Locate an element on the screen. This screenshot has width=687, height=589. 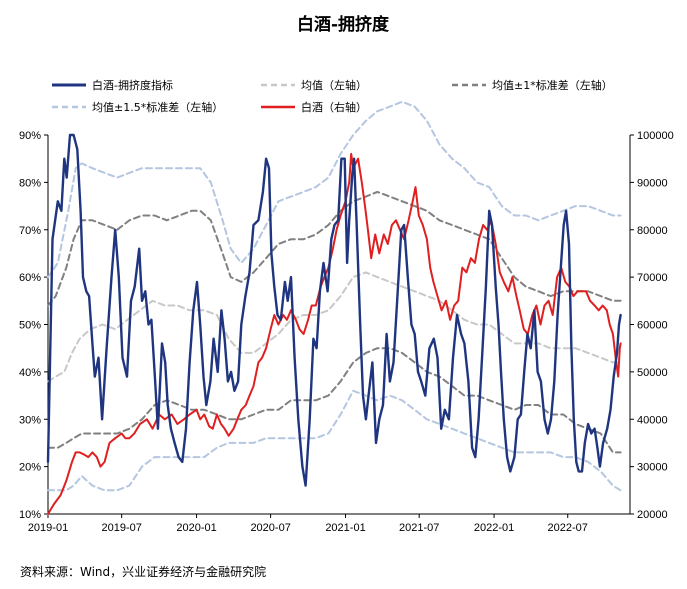
right-tick-label: 20000 is located at coordinates (652, 515).